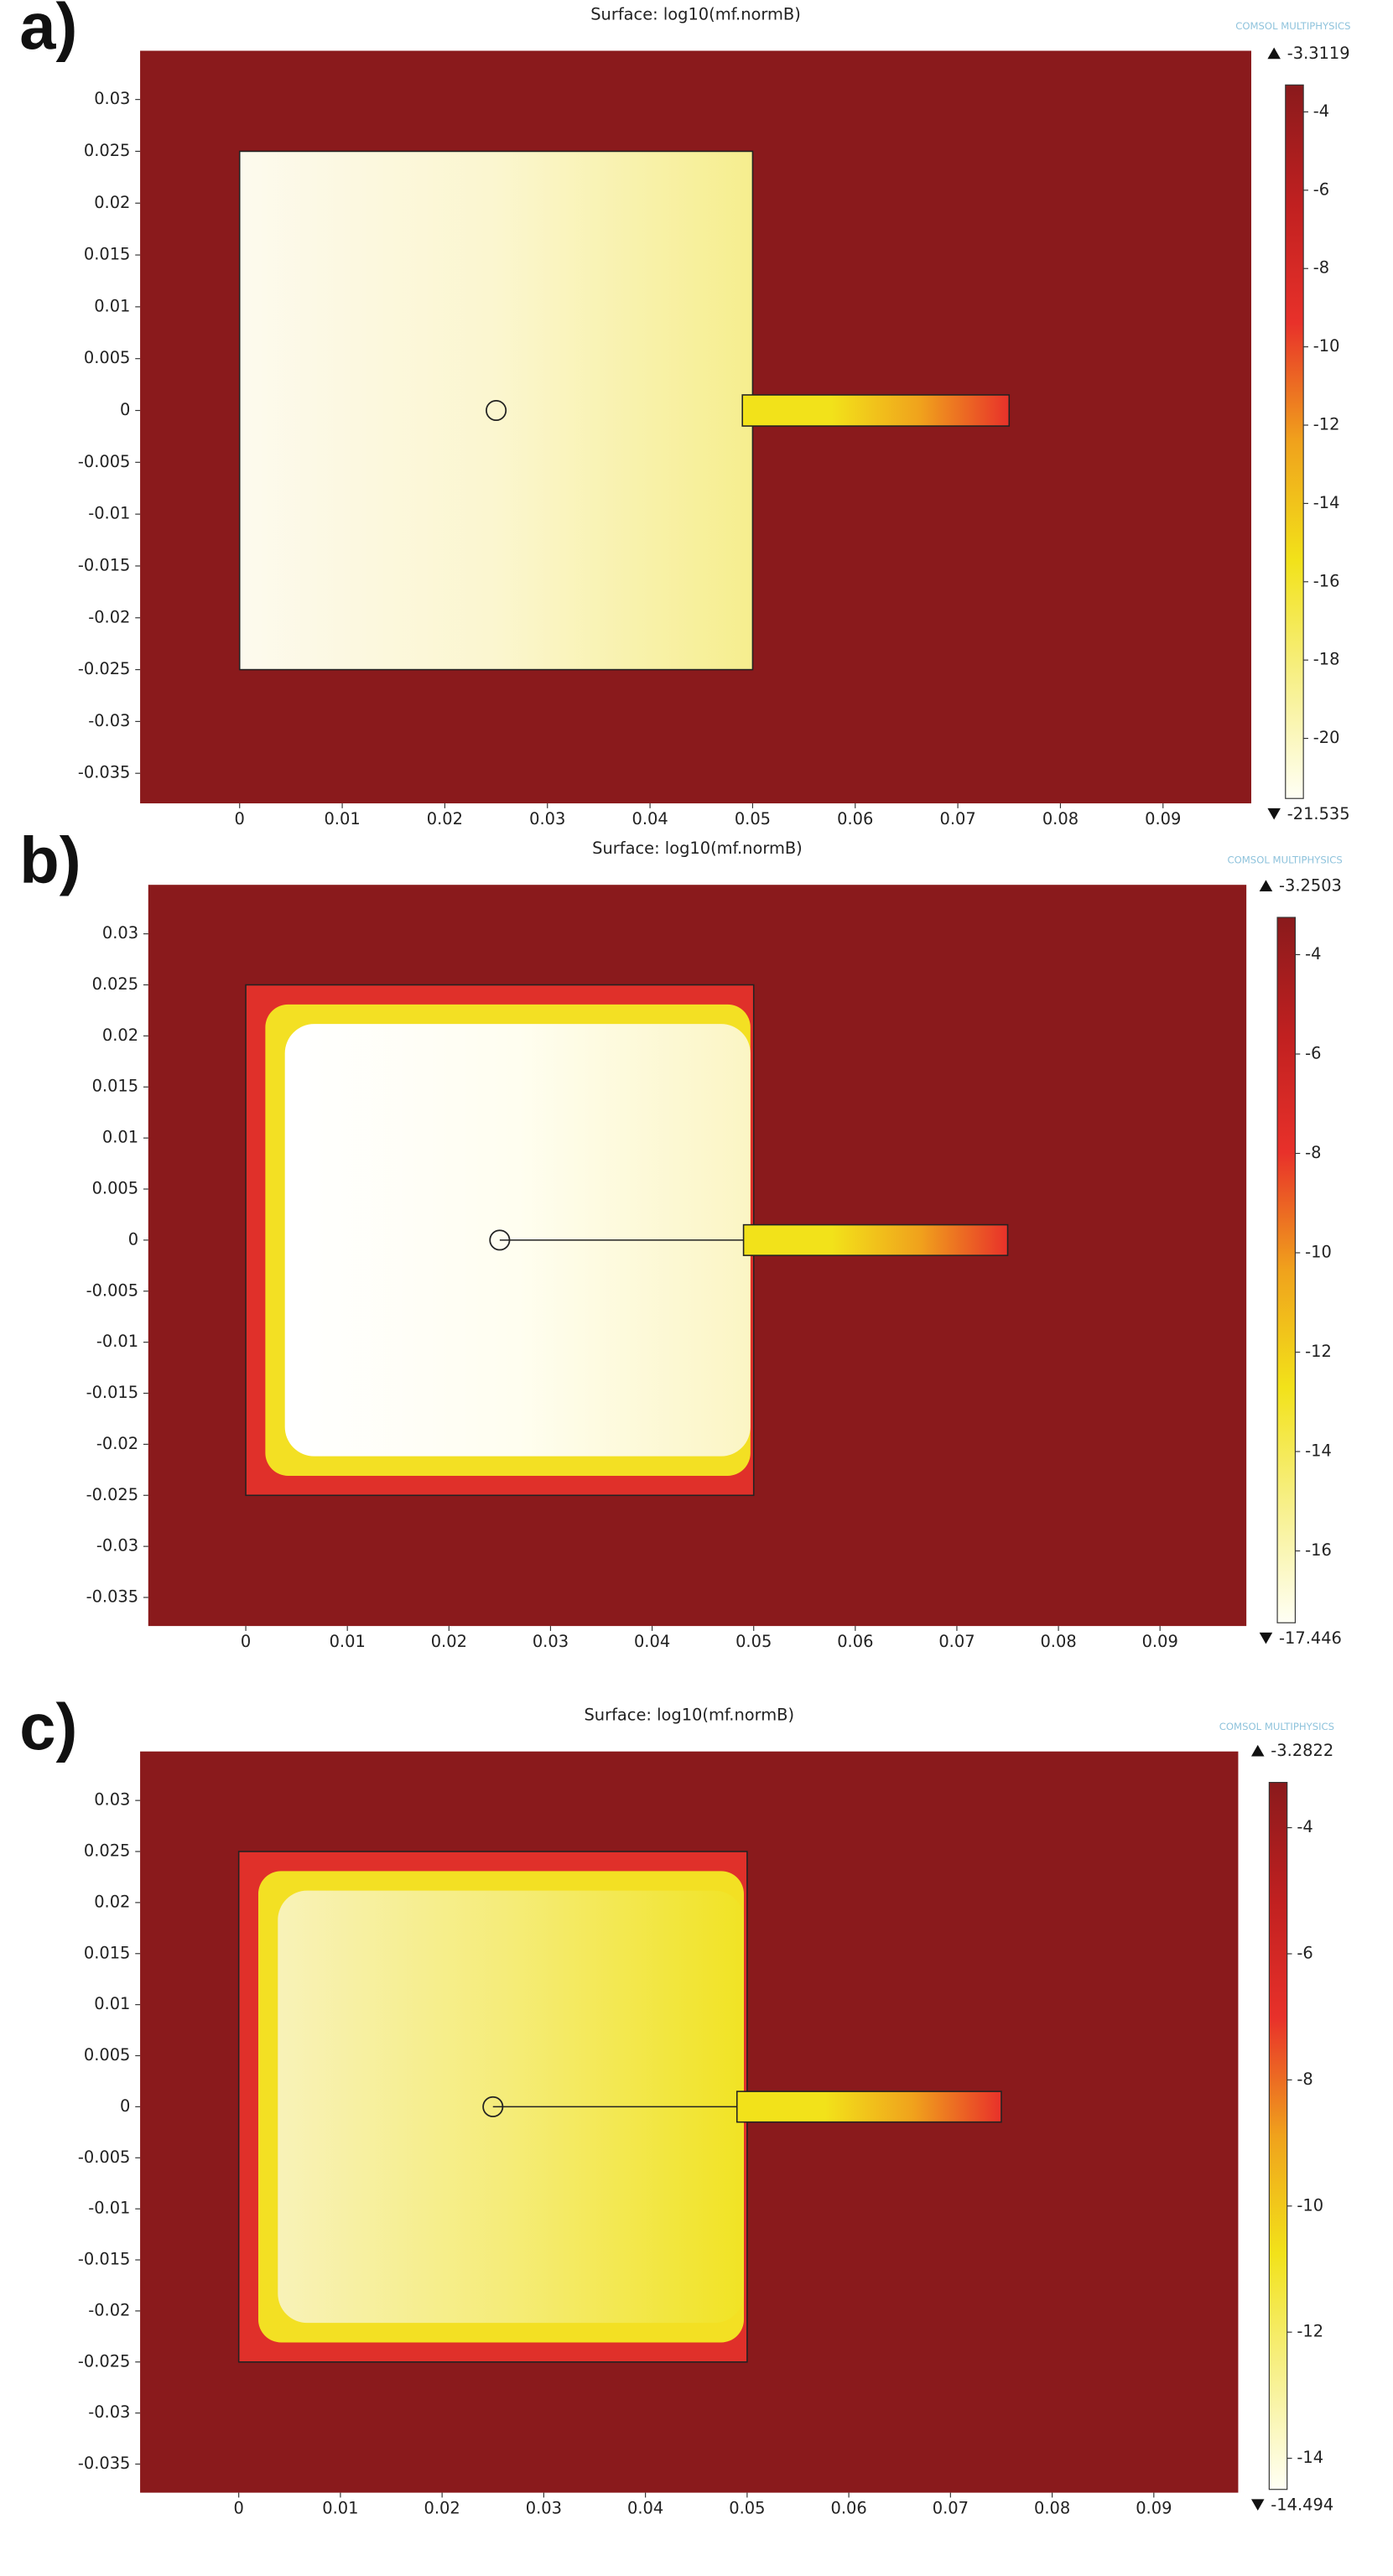  What do you see at coordinates (1326, 737) in the screenshot?
I see `colorbar-tick-label: -20` at bounding box center [1326, 737].